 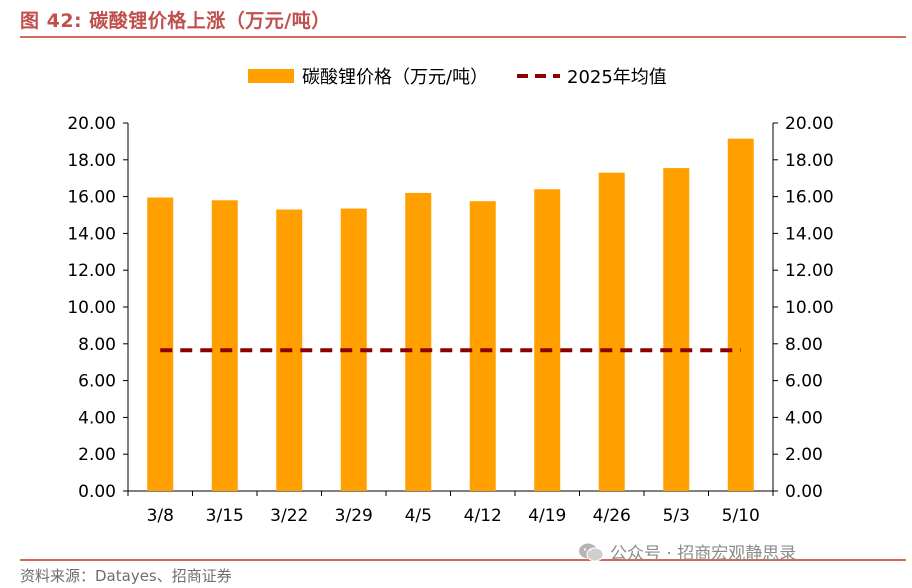 I want to click on right-y-tick-label: 16.00, so click(x=809, y=198).